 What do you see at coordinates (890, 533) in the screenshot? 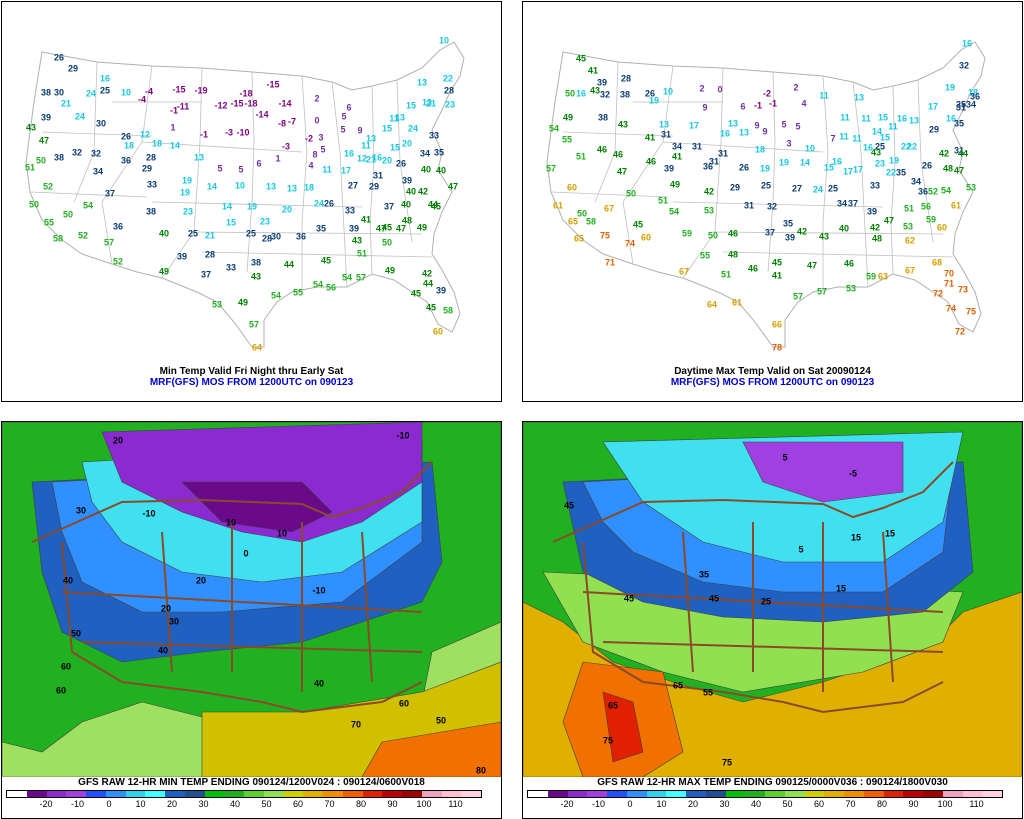
I see `raw-max-contour-label: 15` at bounding box center [890, 533].